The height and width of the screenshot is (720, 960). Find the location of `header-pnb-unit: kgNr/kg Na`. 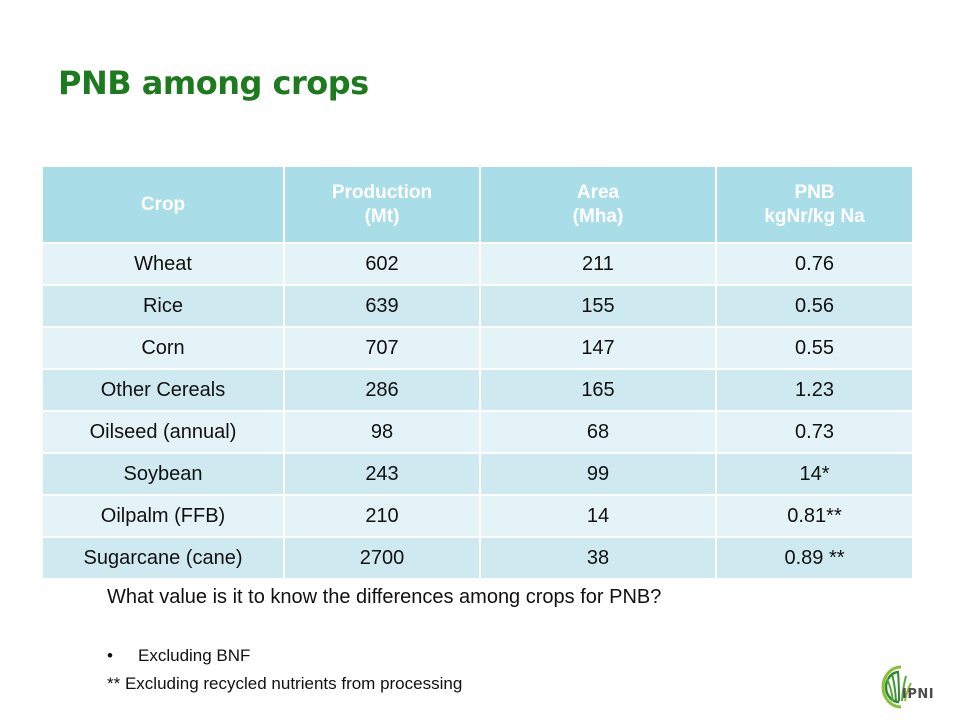

header-pnb-unit: kgNr/kg Na is located at coordinates (814, 216).